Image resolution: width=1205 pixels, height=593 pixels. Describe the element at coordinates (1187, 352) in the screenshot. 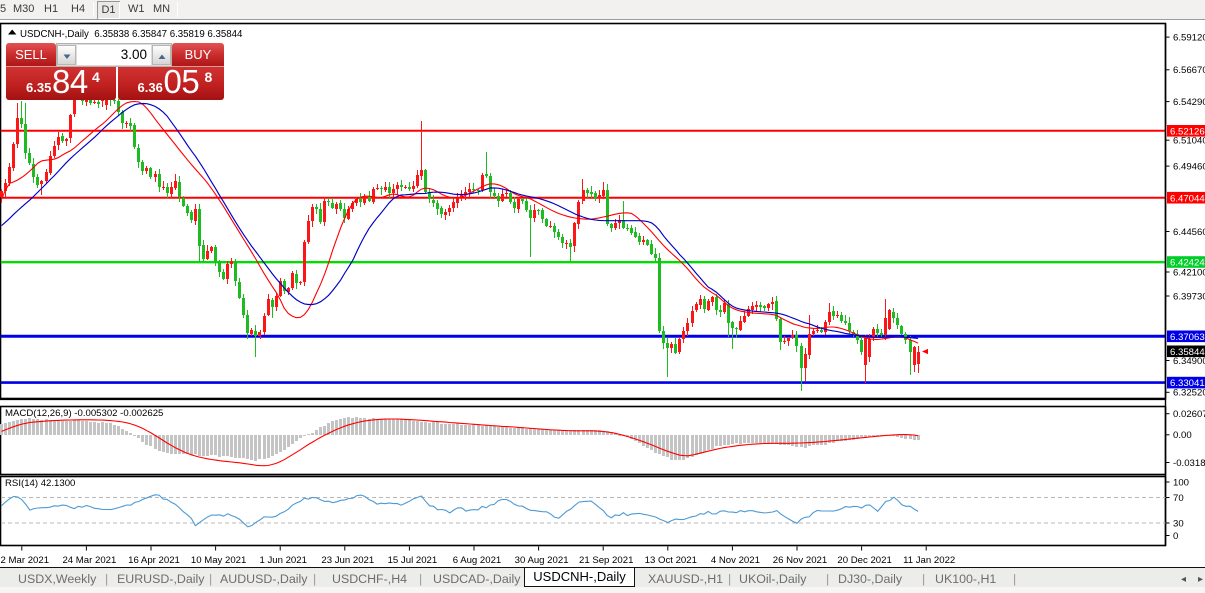

I see `svg-text: 6.35844` at that location.